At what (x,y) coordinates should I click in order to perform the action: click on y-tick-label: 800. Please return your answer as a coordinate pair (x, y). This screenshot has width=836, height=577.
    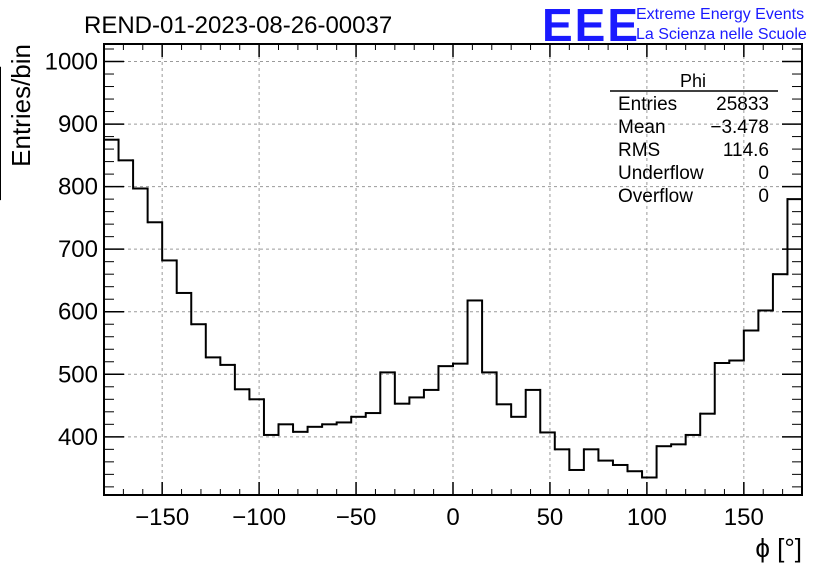
    Looking at the image, I should click on (78, 187).